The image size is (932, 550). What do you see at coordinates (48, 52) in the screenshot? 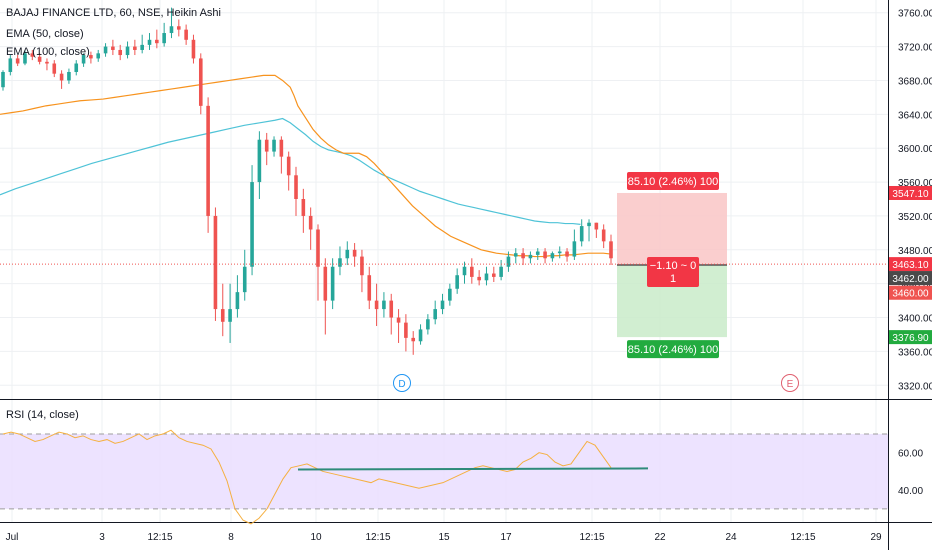
I see `ema100-legend: EMA (100, close)` at bounding box center [48, 52].